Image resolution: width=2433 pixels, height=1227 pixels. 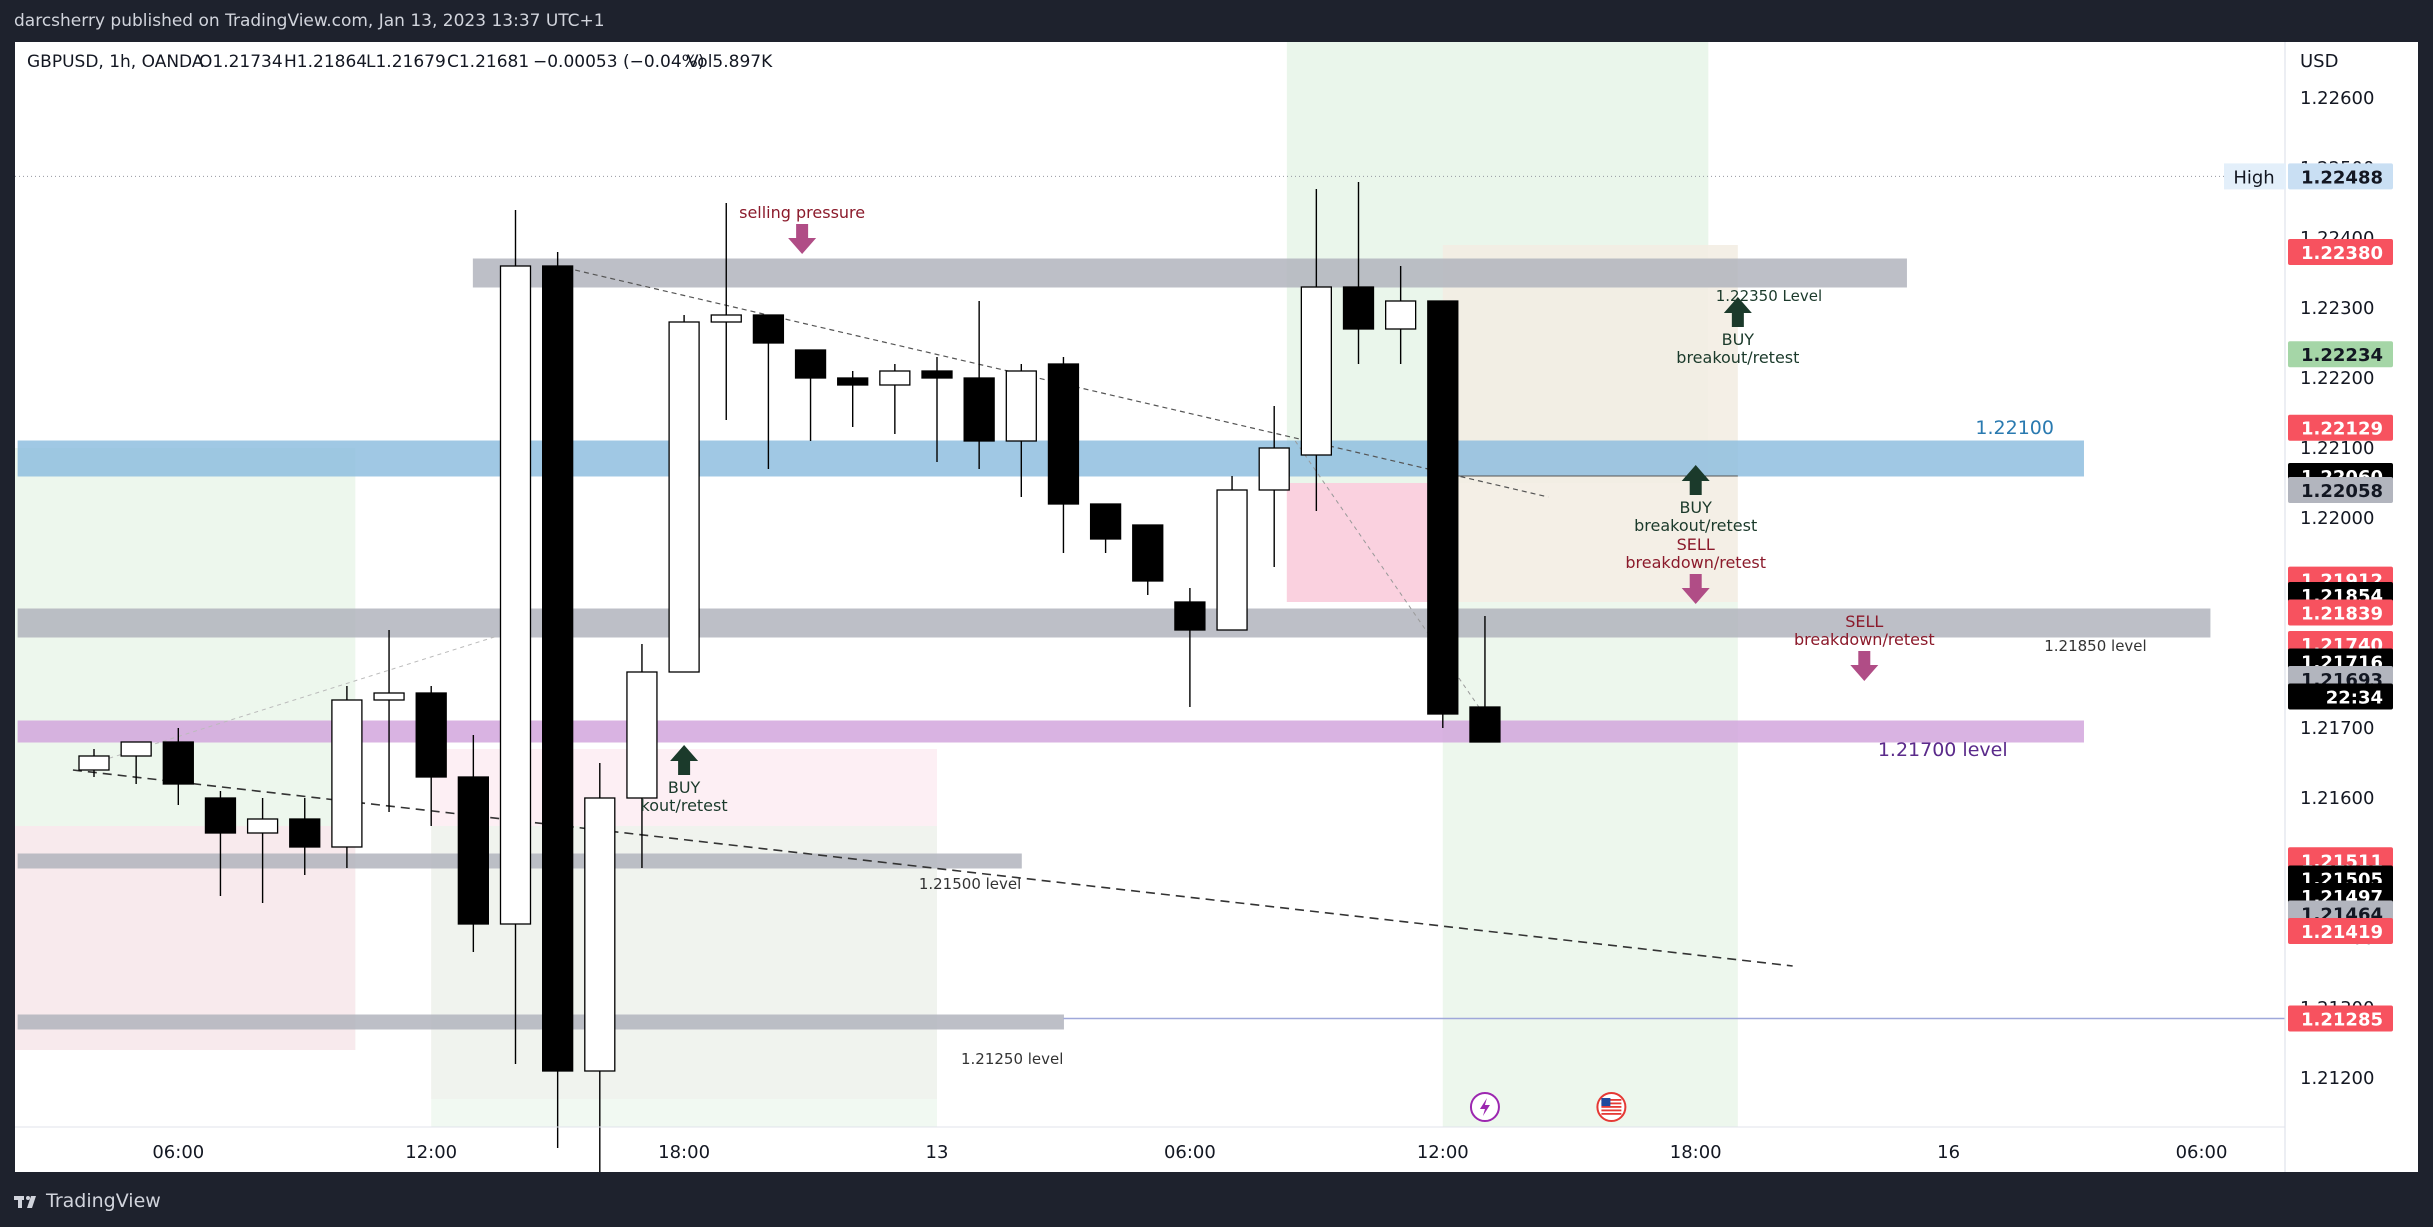 I want to click on price-axis-tick: 1.22000, so click(x=2337, y=518).